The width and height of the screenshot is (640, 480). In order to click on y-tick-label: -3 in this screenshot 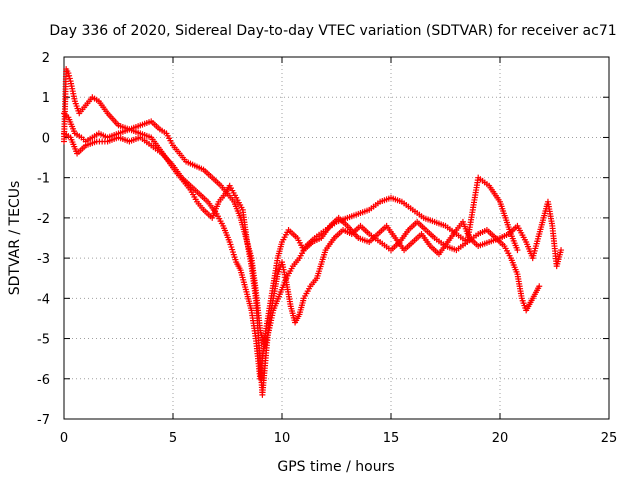, I will do `click(43, 259)`.